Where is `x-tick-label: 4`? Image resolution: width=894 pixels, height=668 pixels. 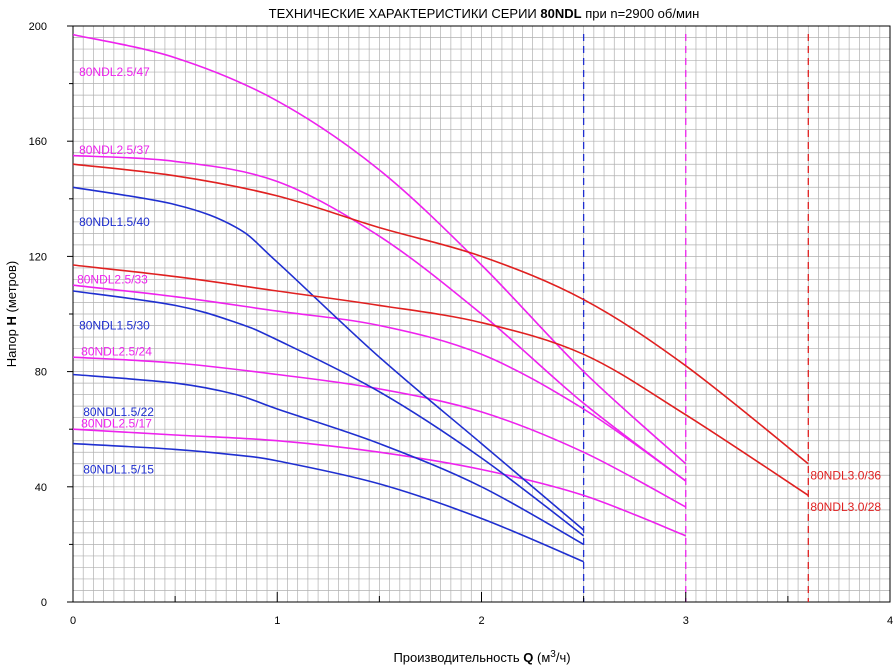 x-tick-label: 4 is located at coordinates (890, 621).